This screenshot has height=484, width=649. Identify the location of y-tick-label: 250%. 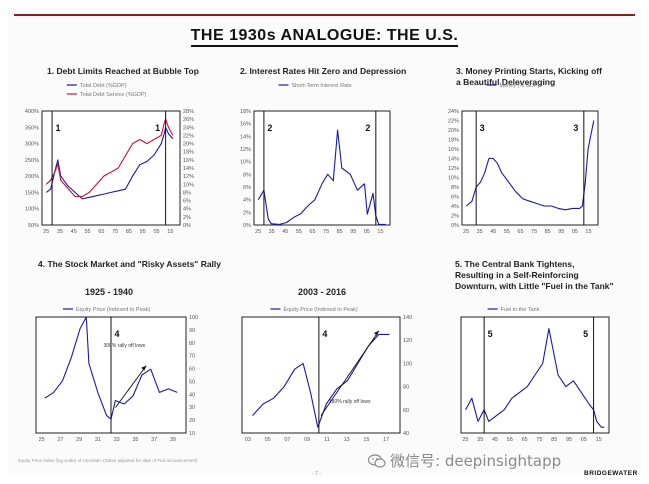
(32, 161).